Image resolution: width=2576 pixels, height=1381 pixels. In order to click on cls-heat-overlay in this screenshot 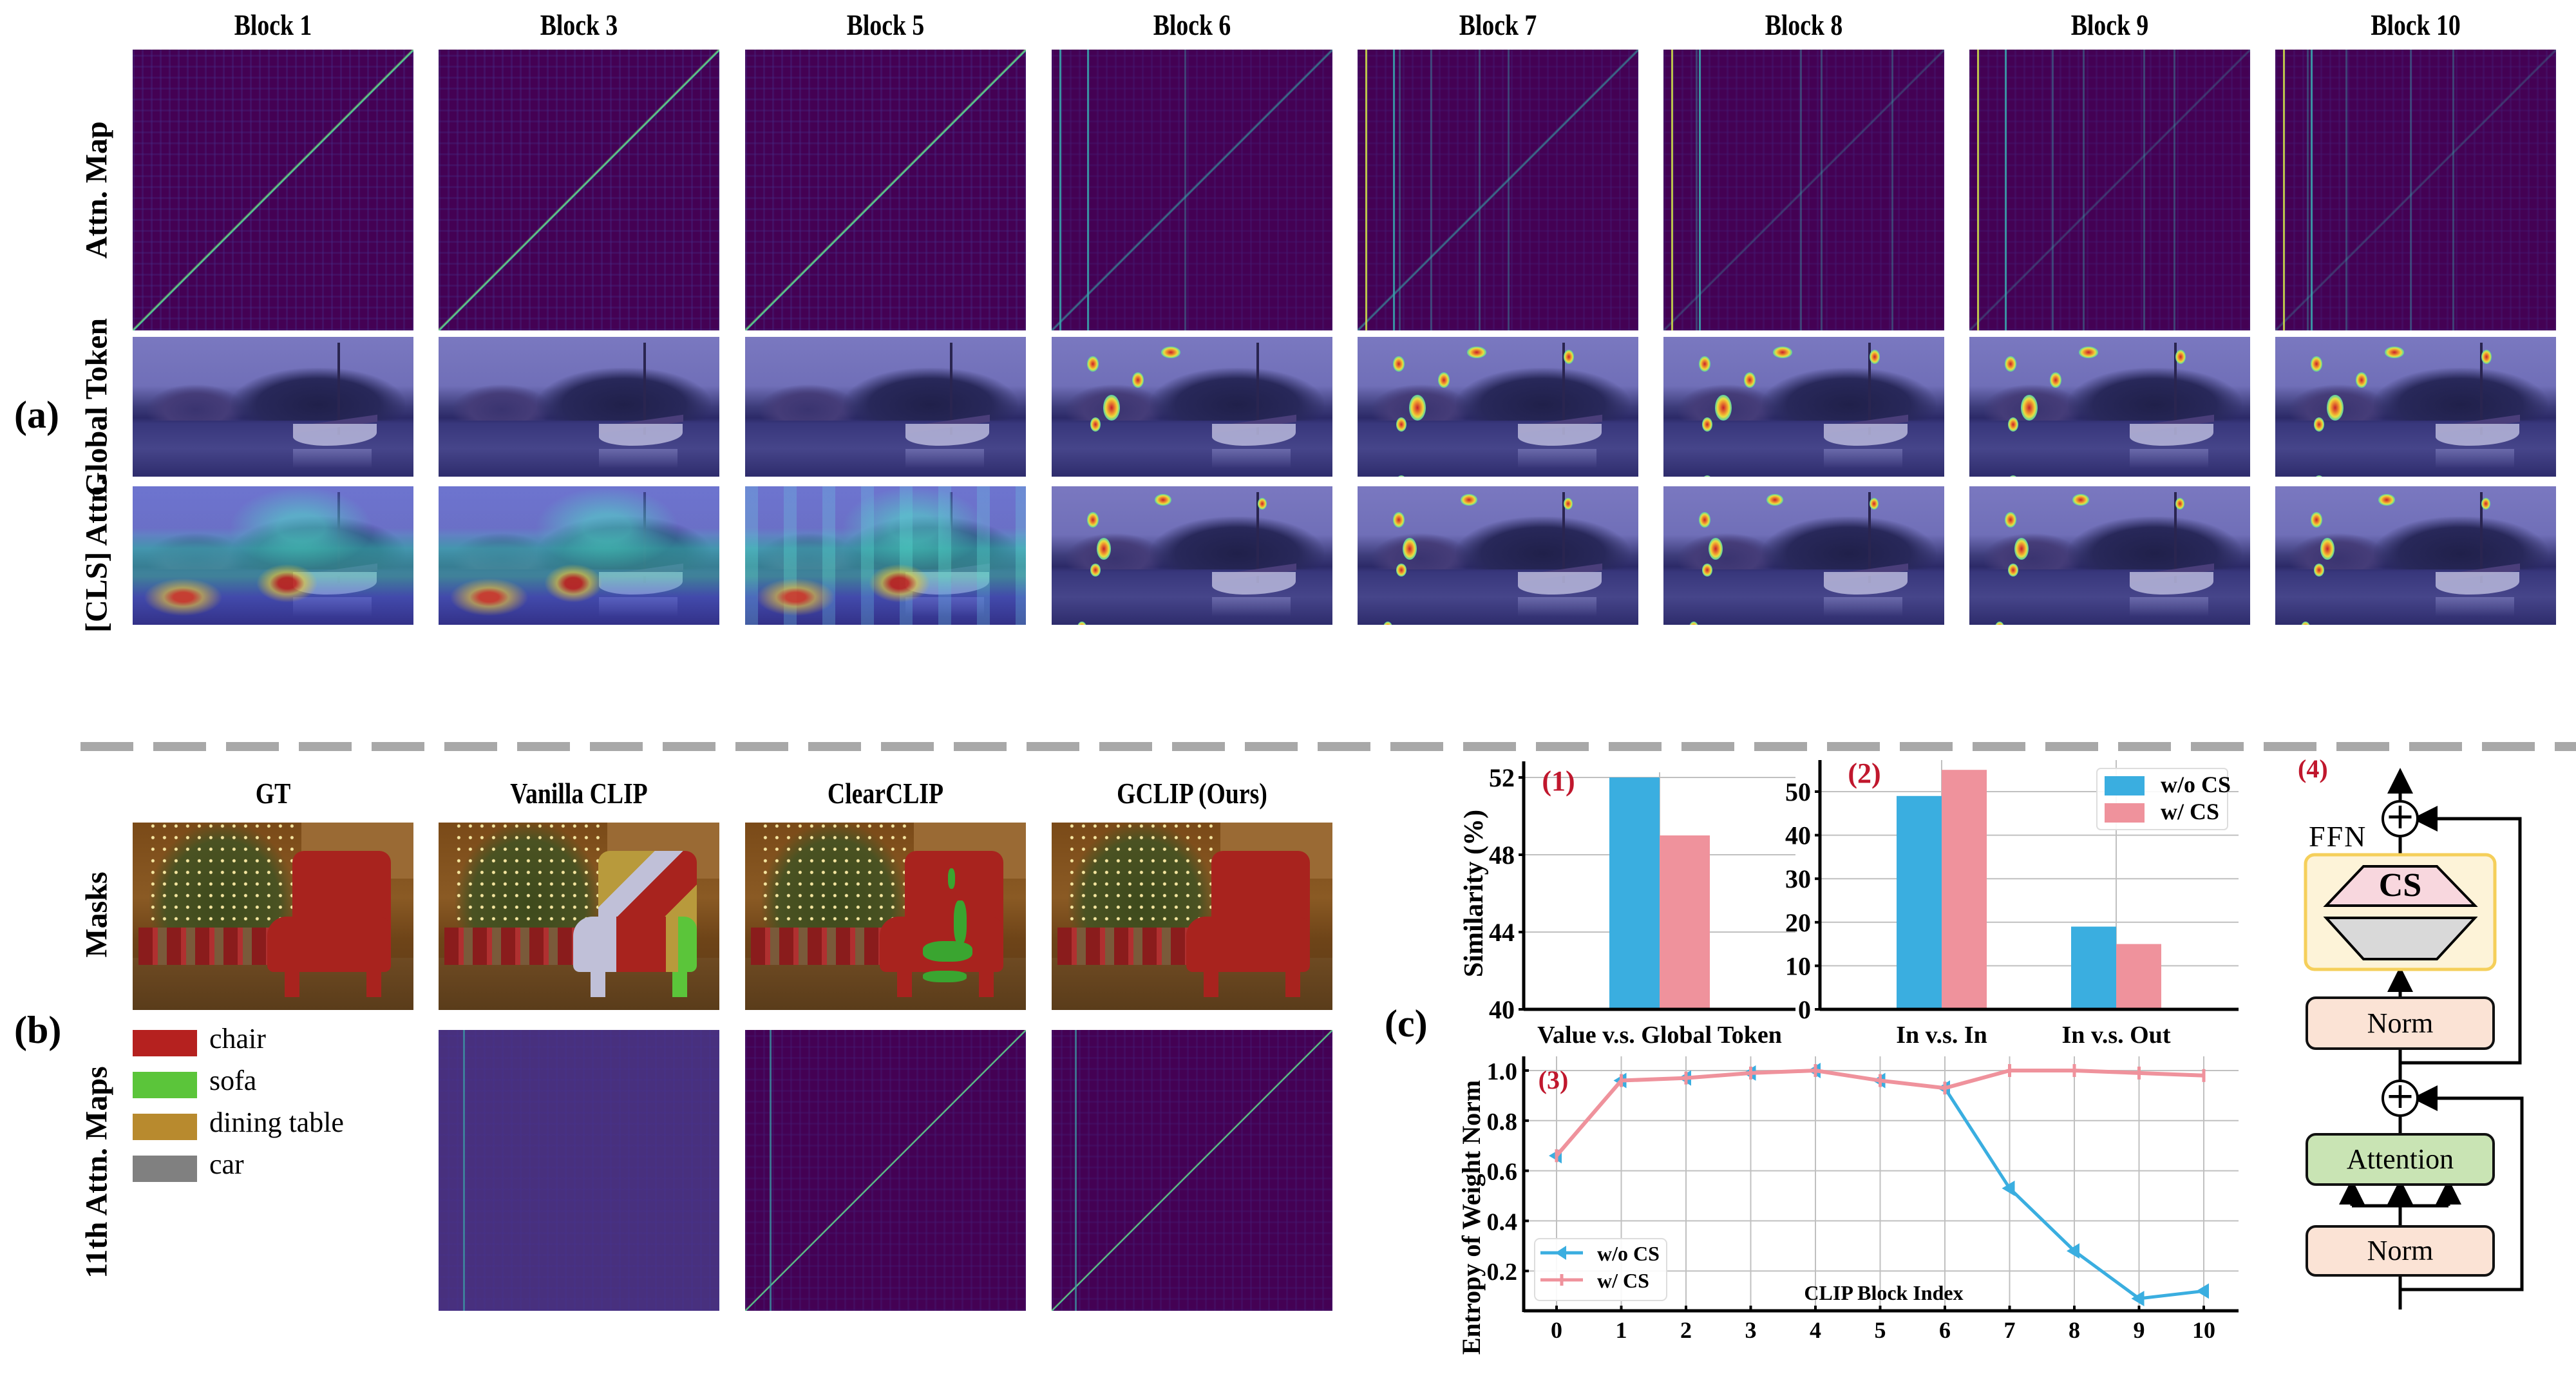, I will do `click(273, 555)`.